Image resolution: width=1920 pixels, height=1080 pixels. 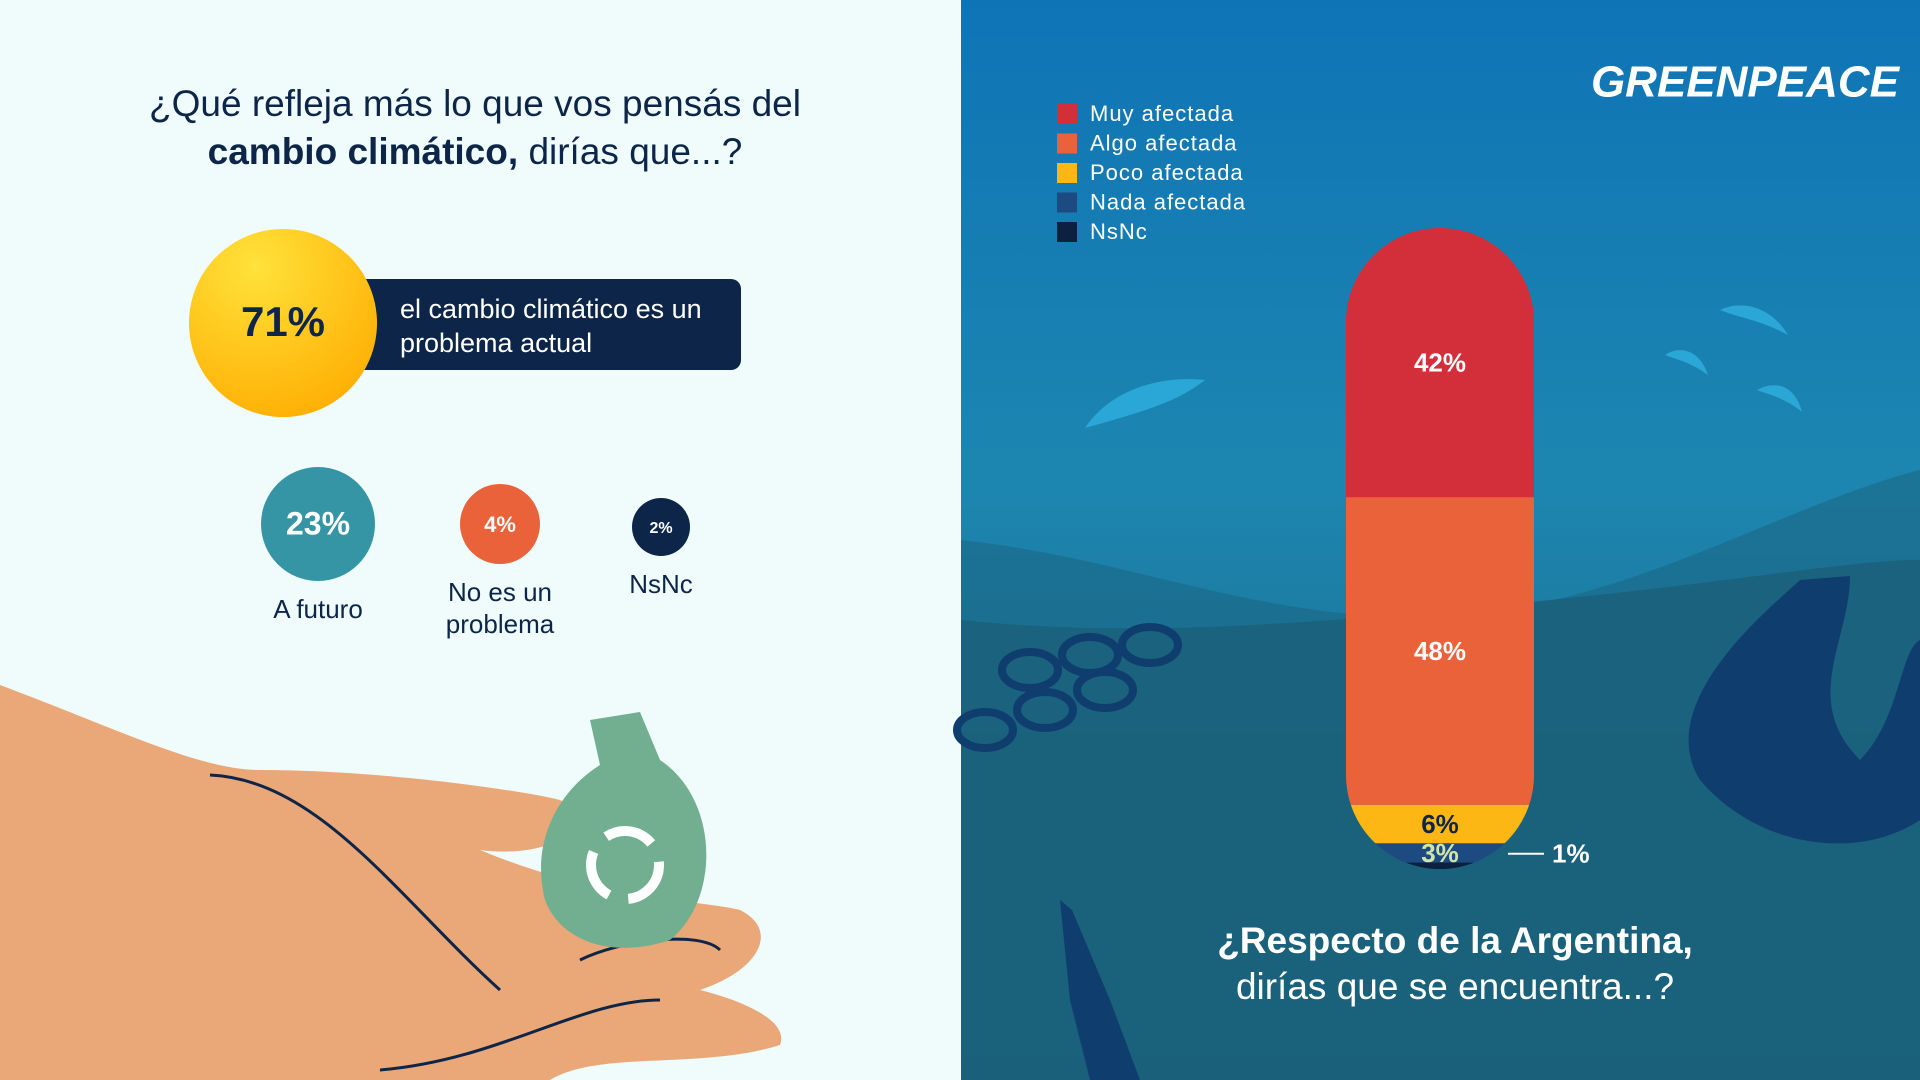 What do you see at coordinates (1571, 854) in the screenshot?
I see `value-label: 1%` at bounding box center [1571, 854].